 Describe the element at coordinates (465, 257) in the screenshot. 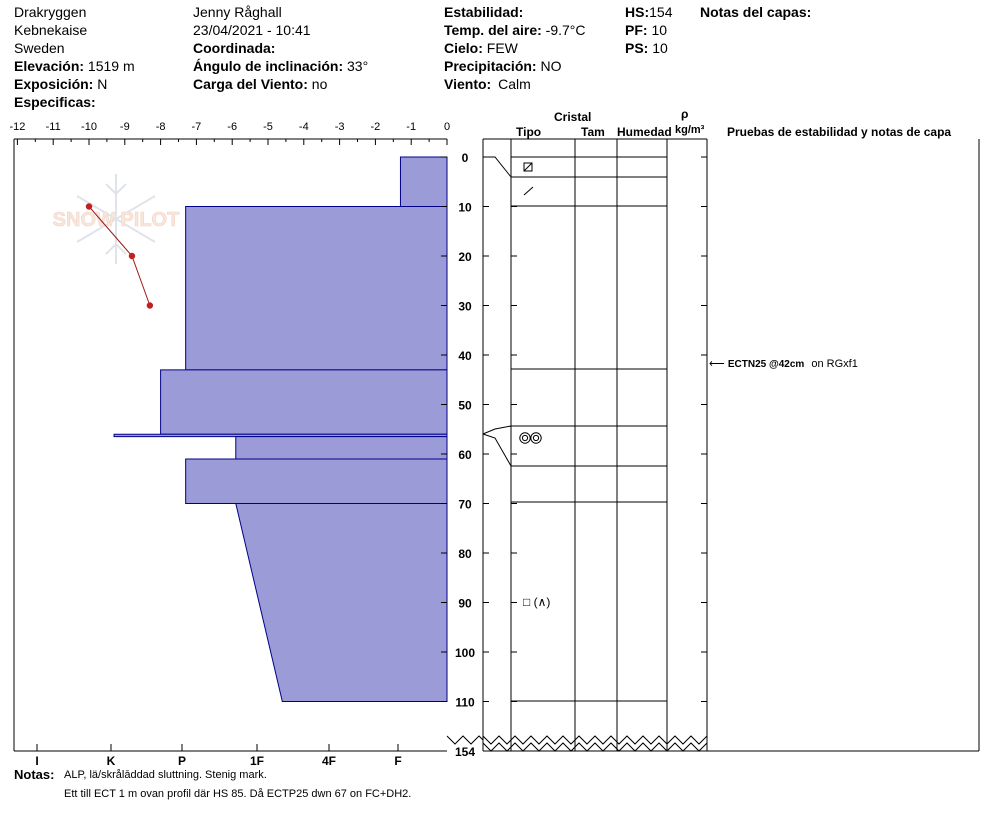

I see `depth-tick-label: 20` at that location.